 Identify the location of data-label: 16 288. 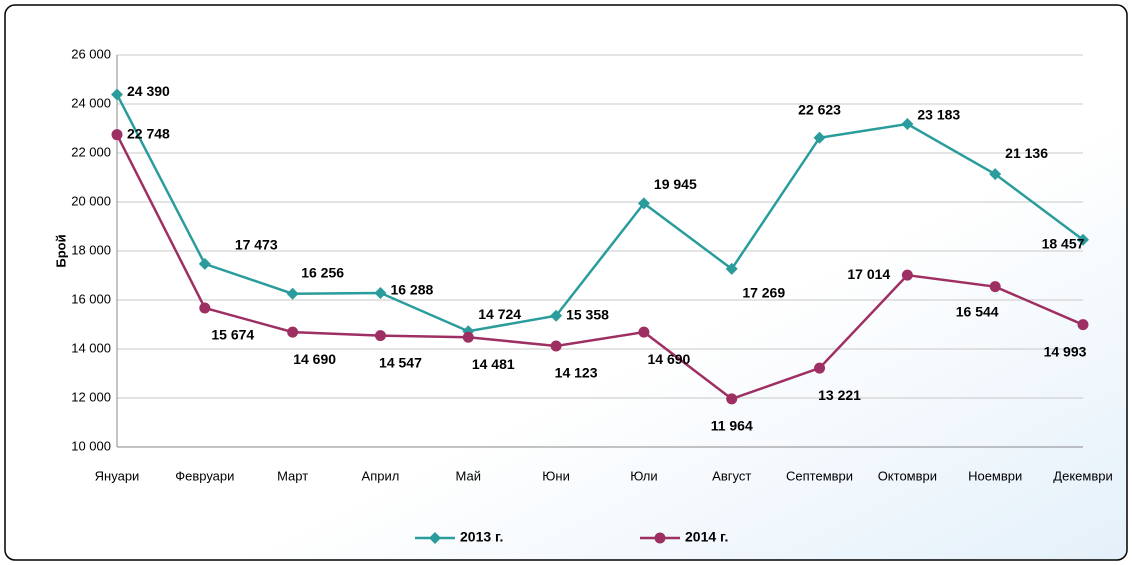
(411, 290).